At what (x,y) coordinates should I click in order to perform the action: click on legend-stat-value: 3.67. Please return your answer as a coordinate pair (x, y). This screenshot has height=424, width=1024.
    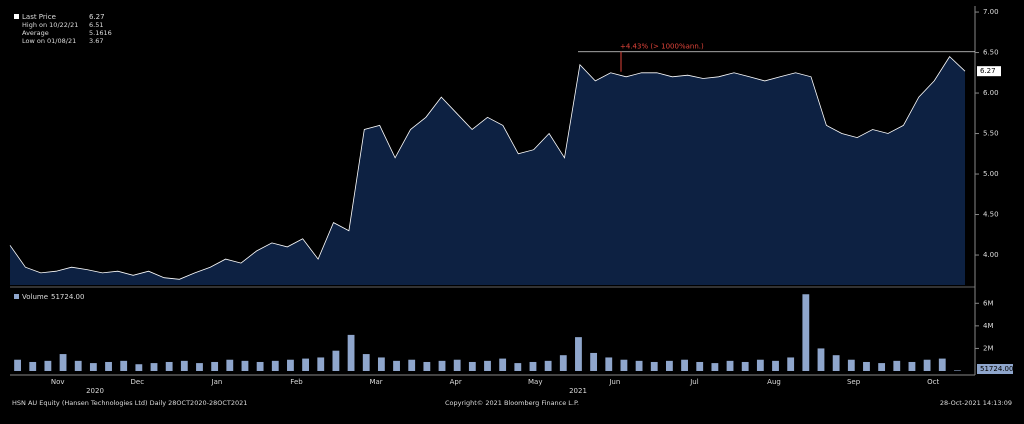
    Looking at the image, I should click on (96, 41).